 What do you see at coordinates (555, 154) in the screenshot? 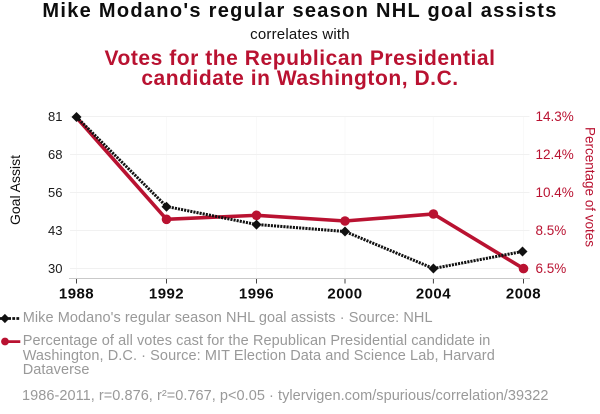
I see `svg-text: 12.4%` at bounding box center [555, 154].